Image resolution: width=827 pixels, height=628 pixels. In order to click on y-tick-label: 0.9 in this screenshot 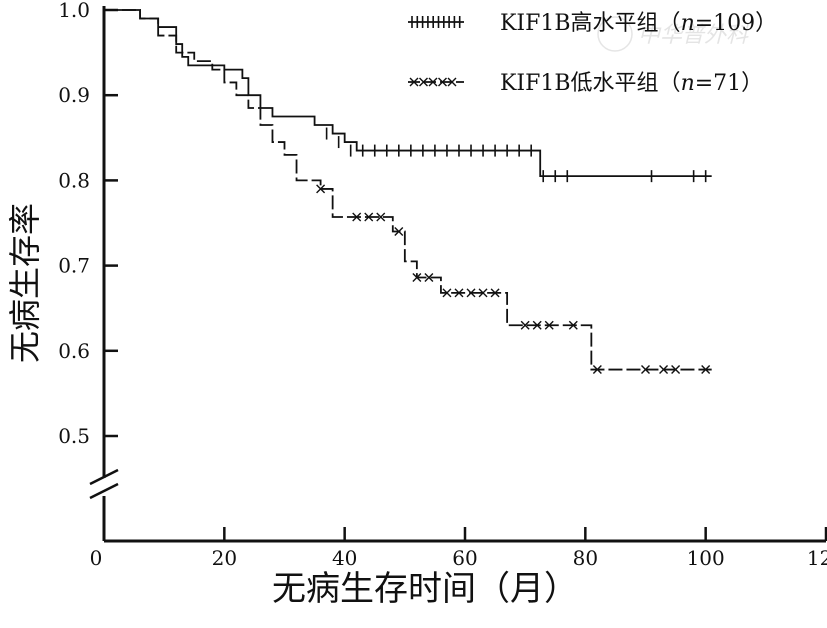, I will do `click(74, 95)`.